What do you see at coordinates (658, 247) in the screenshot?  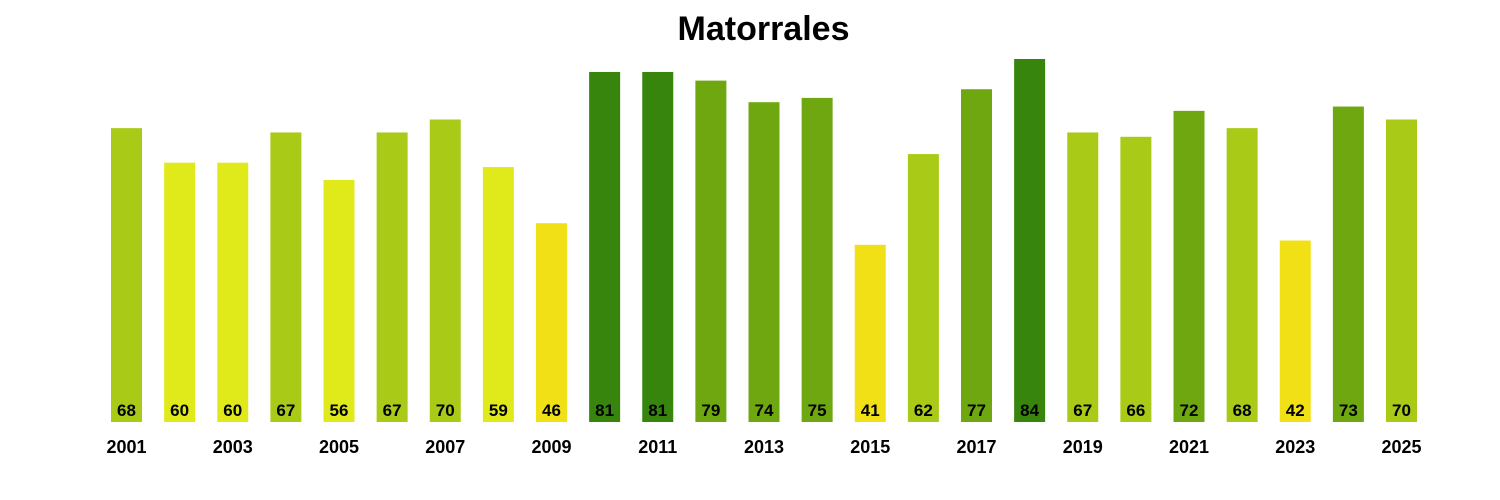 I see `bar-2011` at bounding box center [658, 247].